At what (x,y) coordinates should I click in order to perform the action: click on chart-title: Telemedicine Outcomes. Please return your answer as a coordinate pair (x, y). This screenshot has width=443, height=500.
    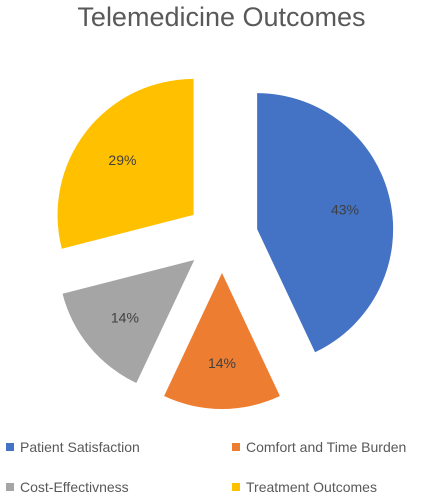
    Looking at the image, I should click on (221, 17).